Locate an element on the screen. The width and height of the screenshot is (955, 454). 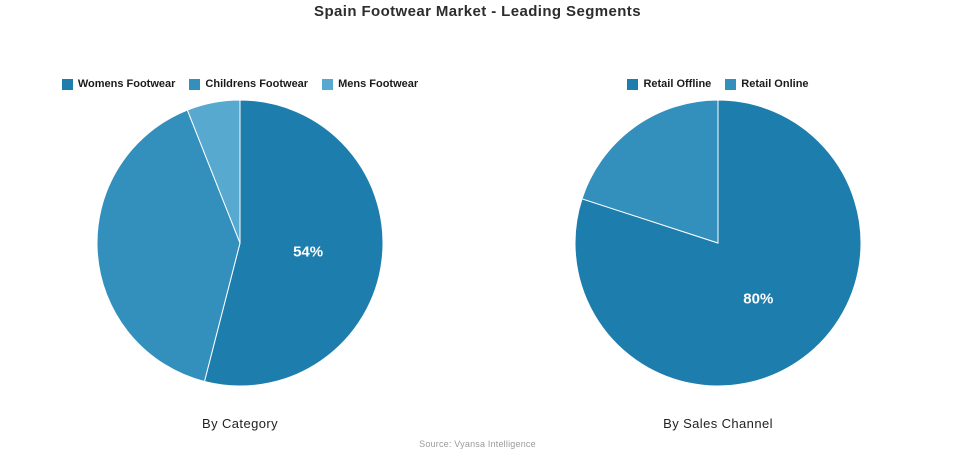
chart-caption-category: By Category is located at coordinates (240, 423).